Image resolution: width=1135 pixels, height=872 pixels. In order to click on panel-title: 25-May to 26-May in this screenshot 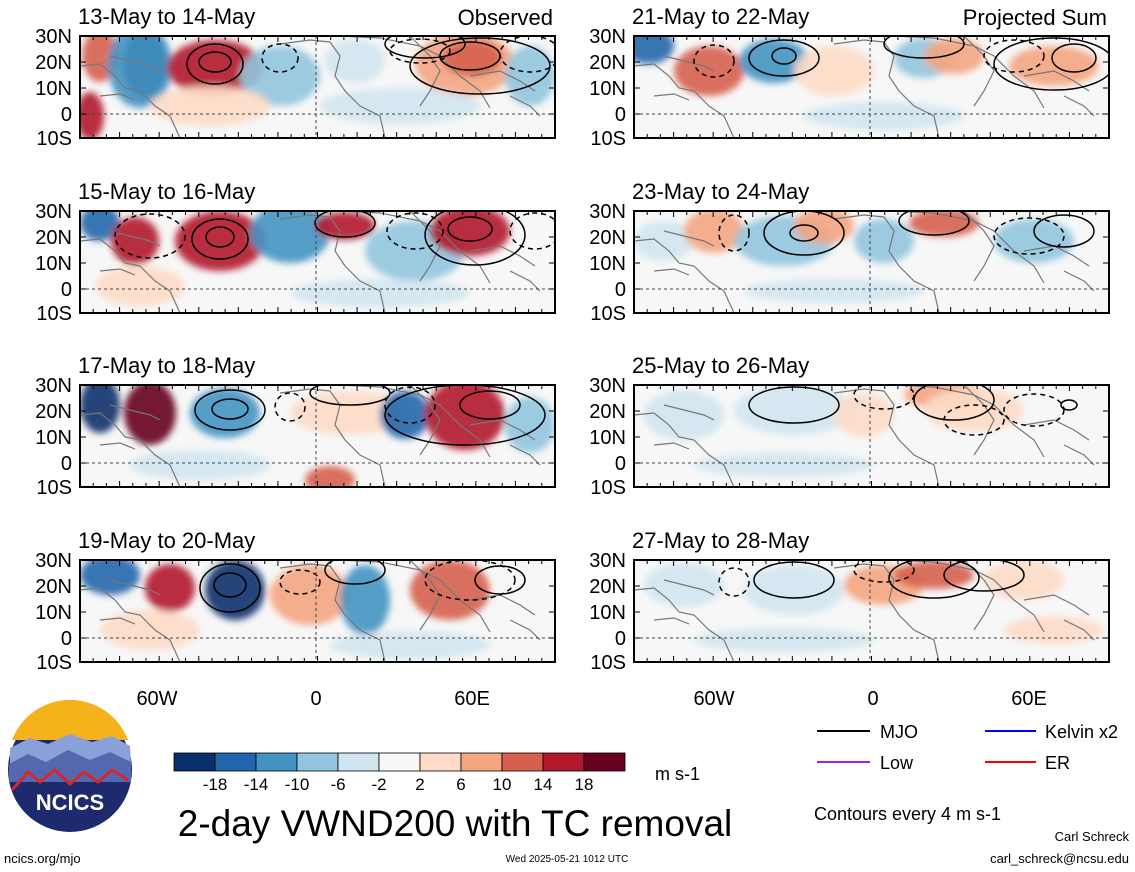, I will do `click(720, 365)`.